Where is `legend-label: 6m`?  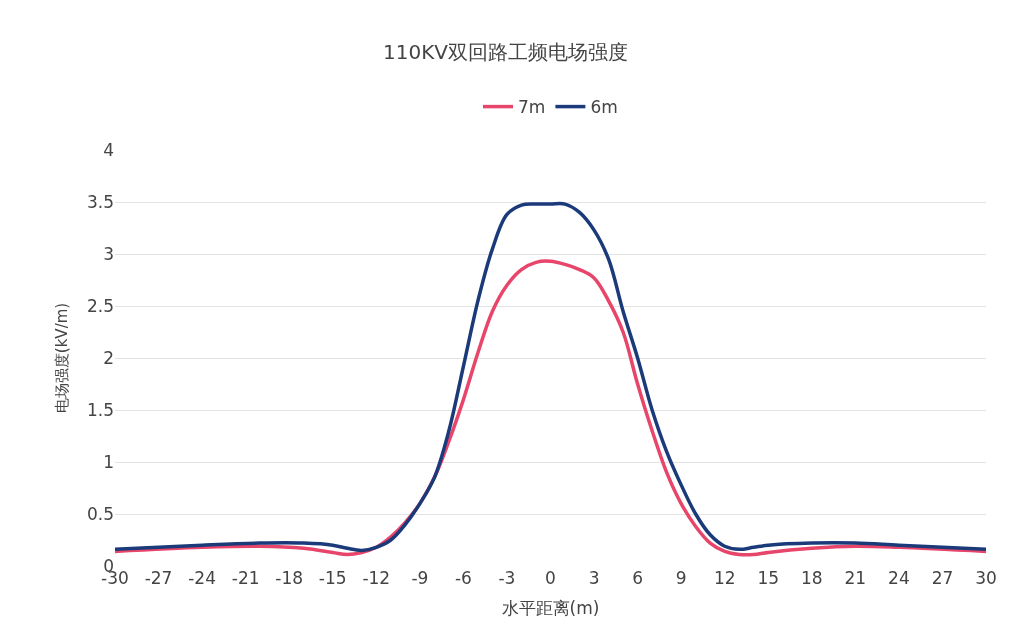 legend-label: 6m is located at coordinates (604, 107).